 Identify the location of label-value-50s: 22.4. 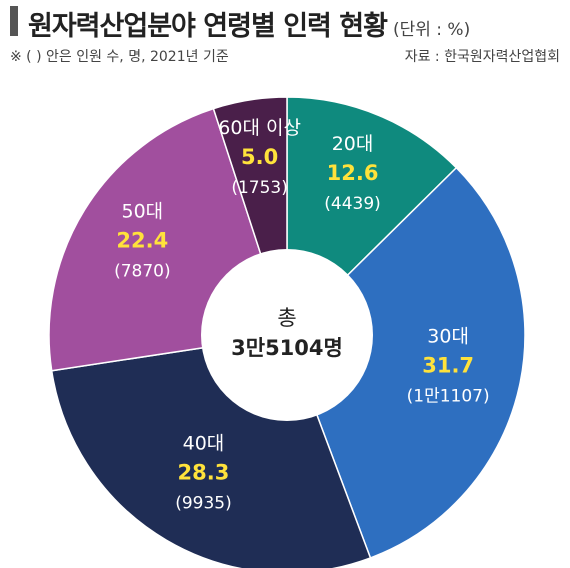
(142, 241).